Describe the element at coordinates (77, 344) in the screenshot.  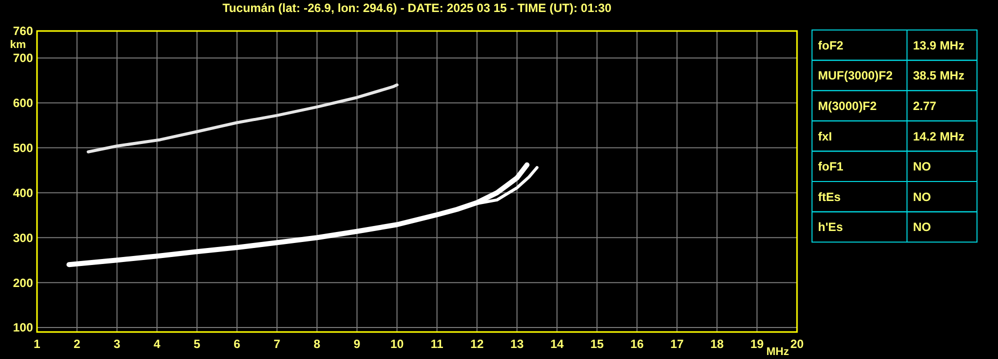
I see `x-tick-label: 2` at that location.